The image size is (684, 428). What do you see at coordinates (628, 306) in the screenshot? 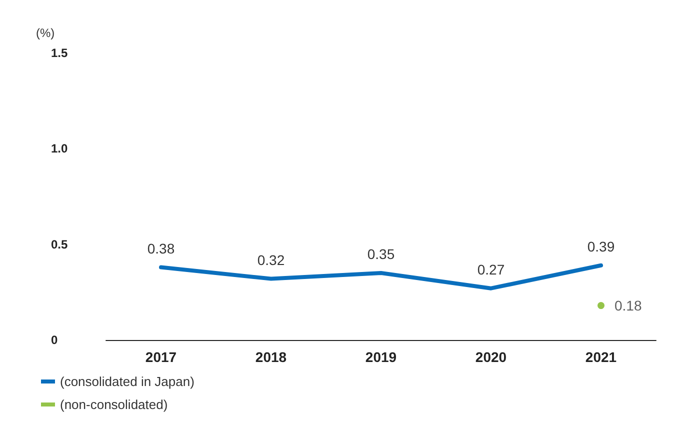
I see `data-label: 0.18` at bounding box center [628, 306].